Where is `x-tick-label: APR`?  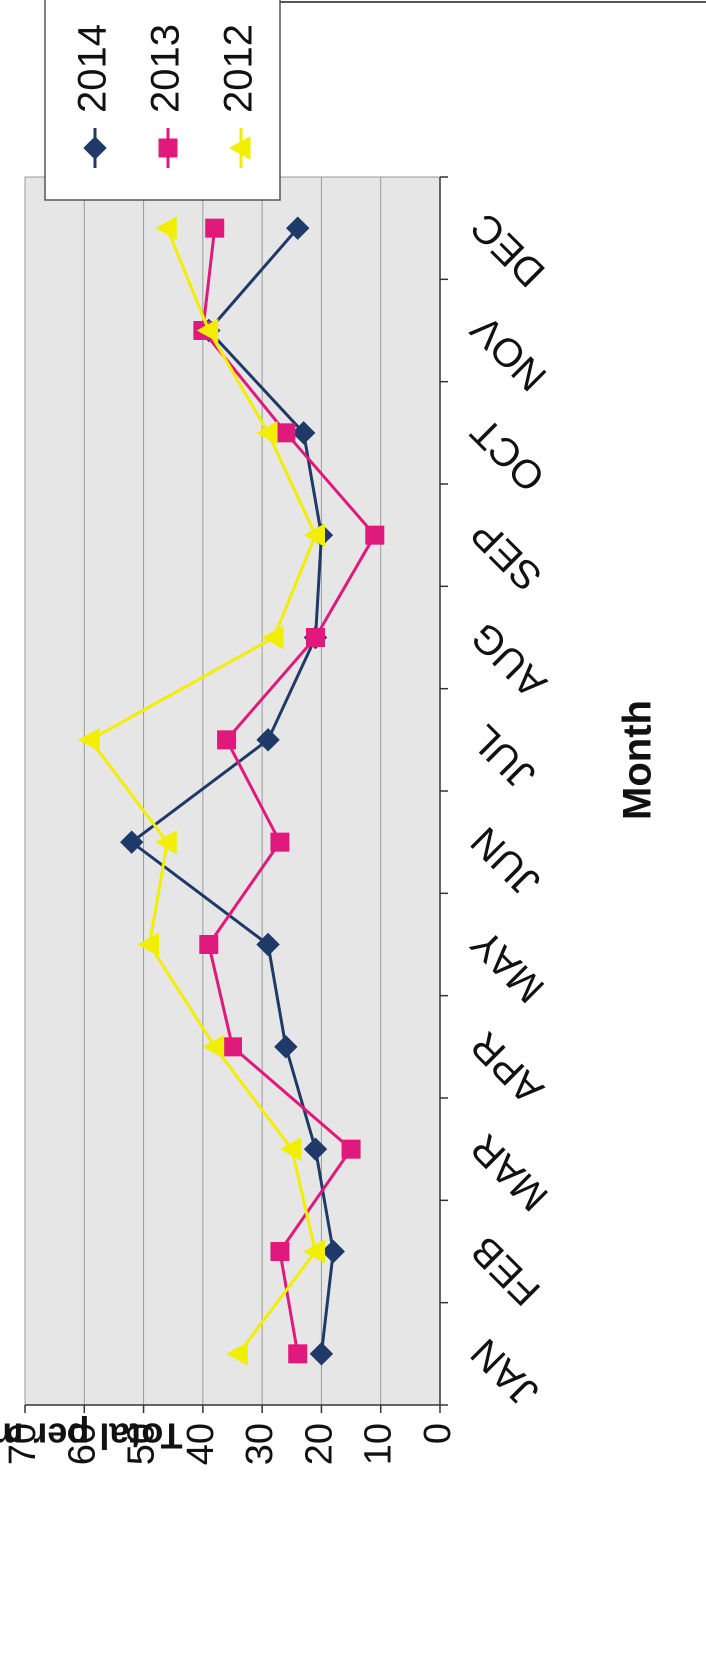
x-tick-label: APR is located at coordinates (507, 1067).